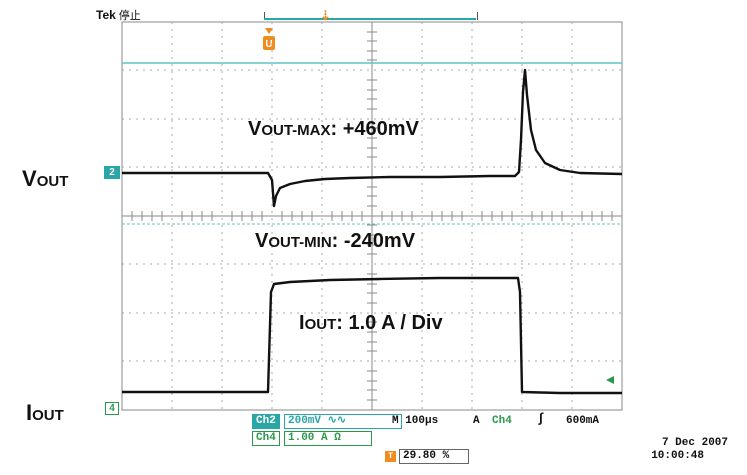  Describe the element at coordinates (112, 172) in the screenshot. I see `ch2-marker: 2` at that location.